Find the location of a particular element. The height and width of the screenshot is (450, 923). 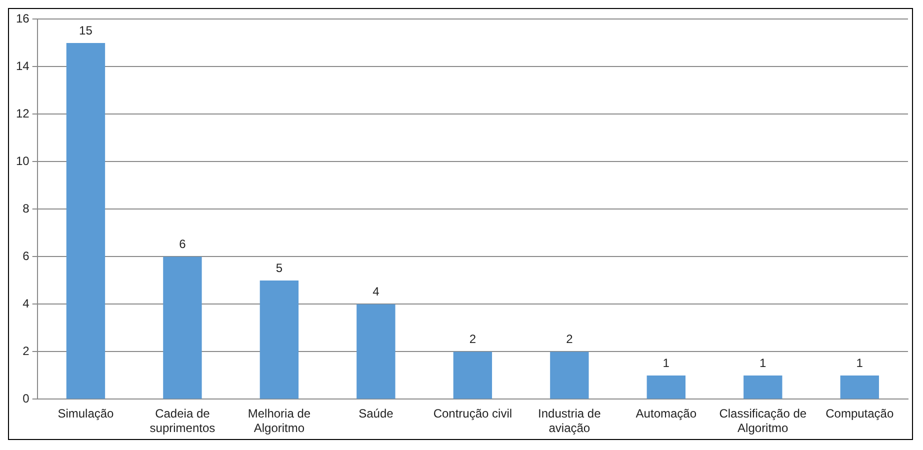

y-tick-label: 14 is located at coordinates (23, 66).